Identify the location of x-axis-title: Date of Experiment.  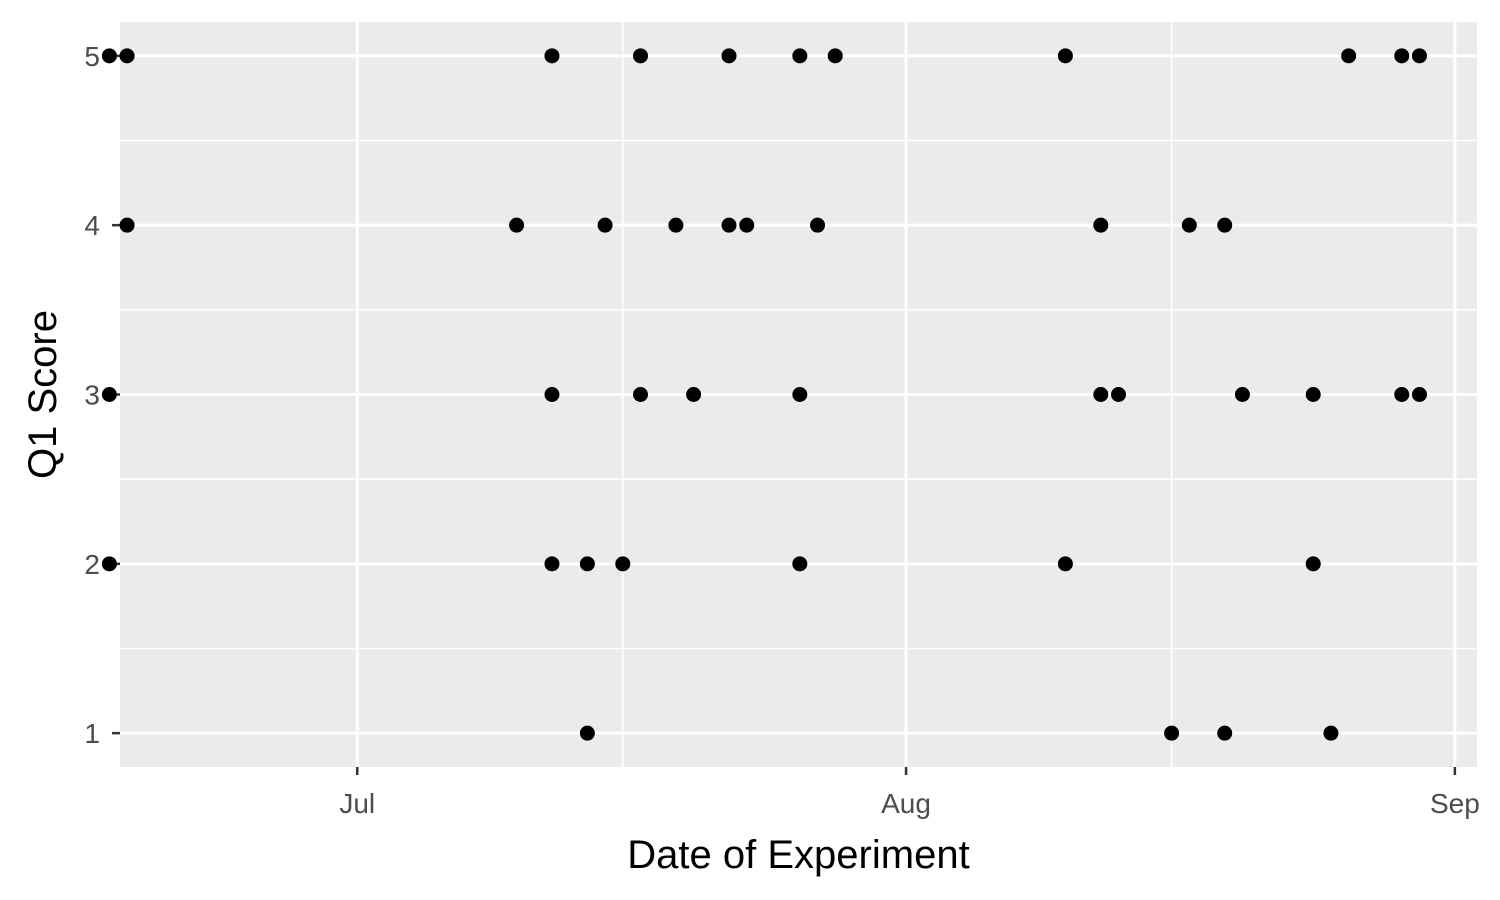
(798, 855).